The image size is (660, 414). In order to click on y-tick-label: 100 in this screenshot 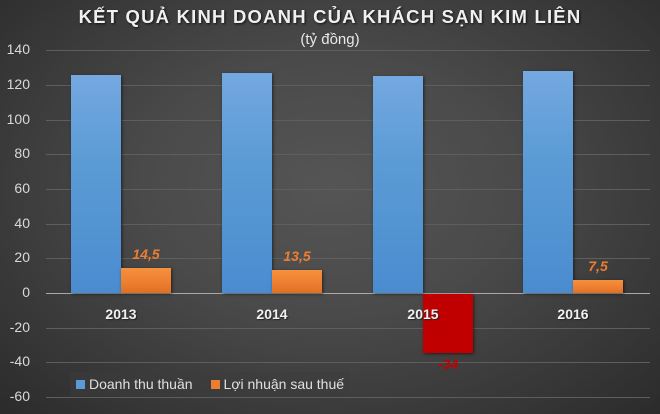, I will do `click(18, 119)`.